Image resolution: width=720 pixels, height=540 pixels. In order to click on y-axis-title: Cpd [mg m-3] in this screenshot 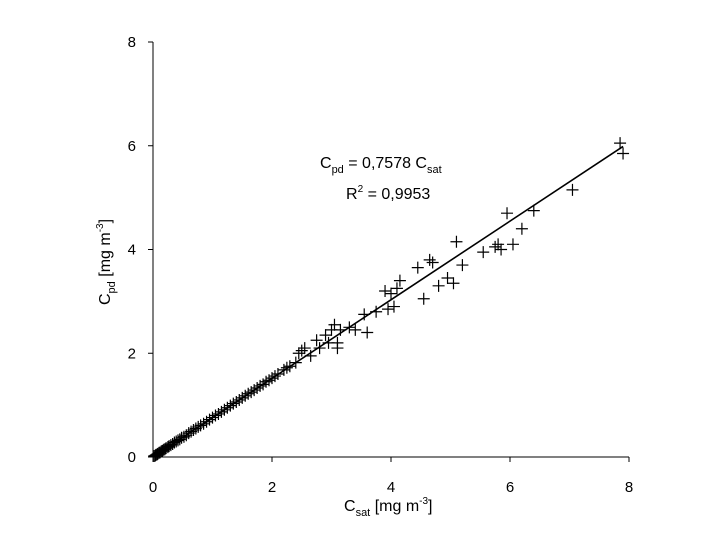, I will do `click(106, 262)`.